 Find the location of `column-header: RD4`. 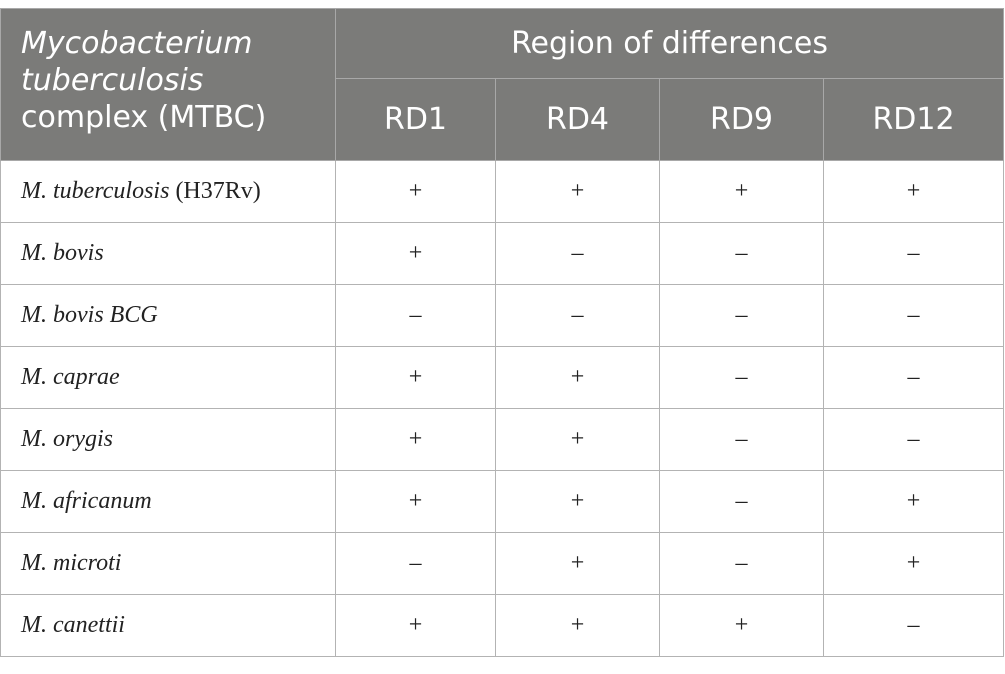

column-header: RD4 is located at coordinates (577, 119).